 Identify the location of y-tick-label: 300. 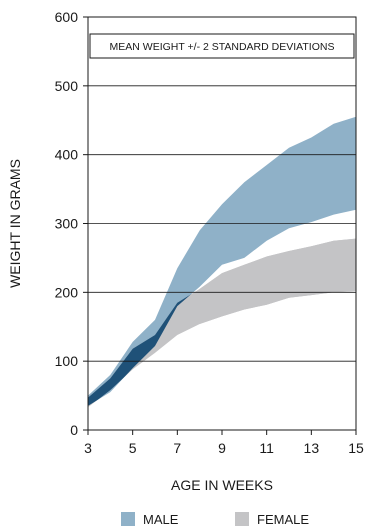
(67, 224).